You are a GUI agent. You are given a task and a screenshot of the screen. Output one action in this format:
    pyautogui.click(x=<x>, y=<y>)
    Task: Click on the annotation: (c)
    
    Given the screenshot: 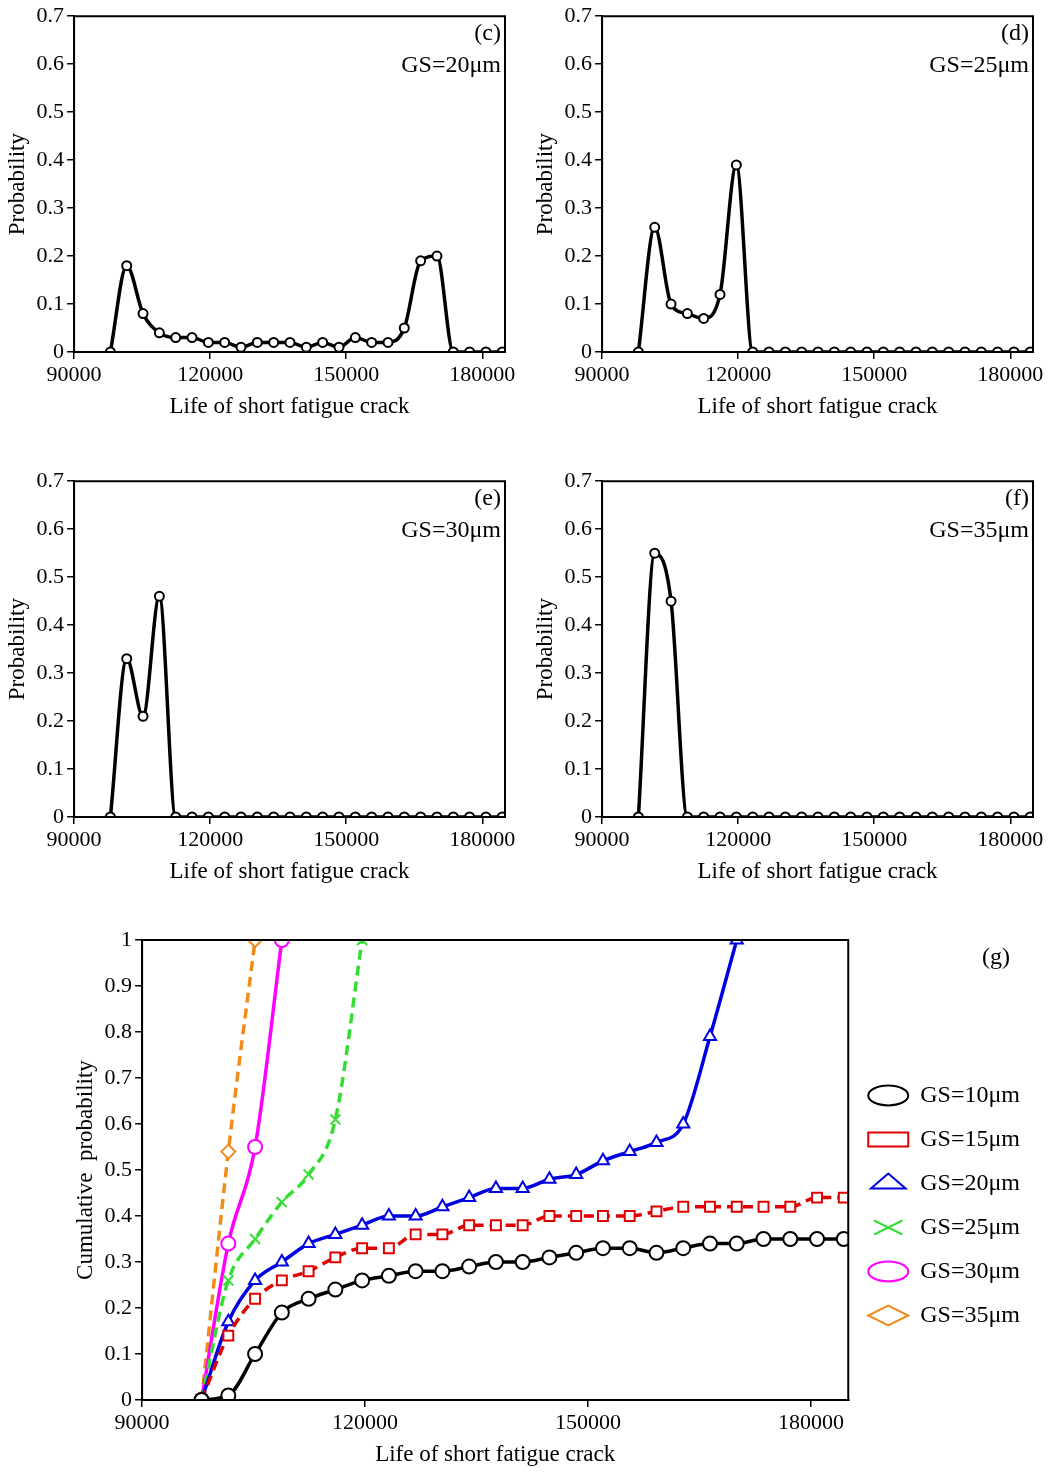 What is the action you would take?
    pyautogui.click(x=487, y=32)
    